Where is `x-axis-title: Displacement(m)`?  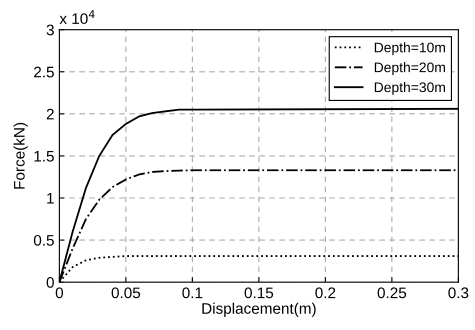
x-axis-title: Displacement(m) is located at coordinates (259, 309).